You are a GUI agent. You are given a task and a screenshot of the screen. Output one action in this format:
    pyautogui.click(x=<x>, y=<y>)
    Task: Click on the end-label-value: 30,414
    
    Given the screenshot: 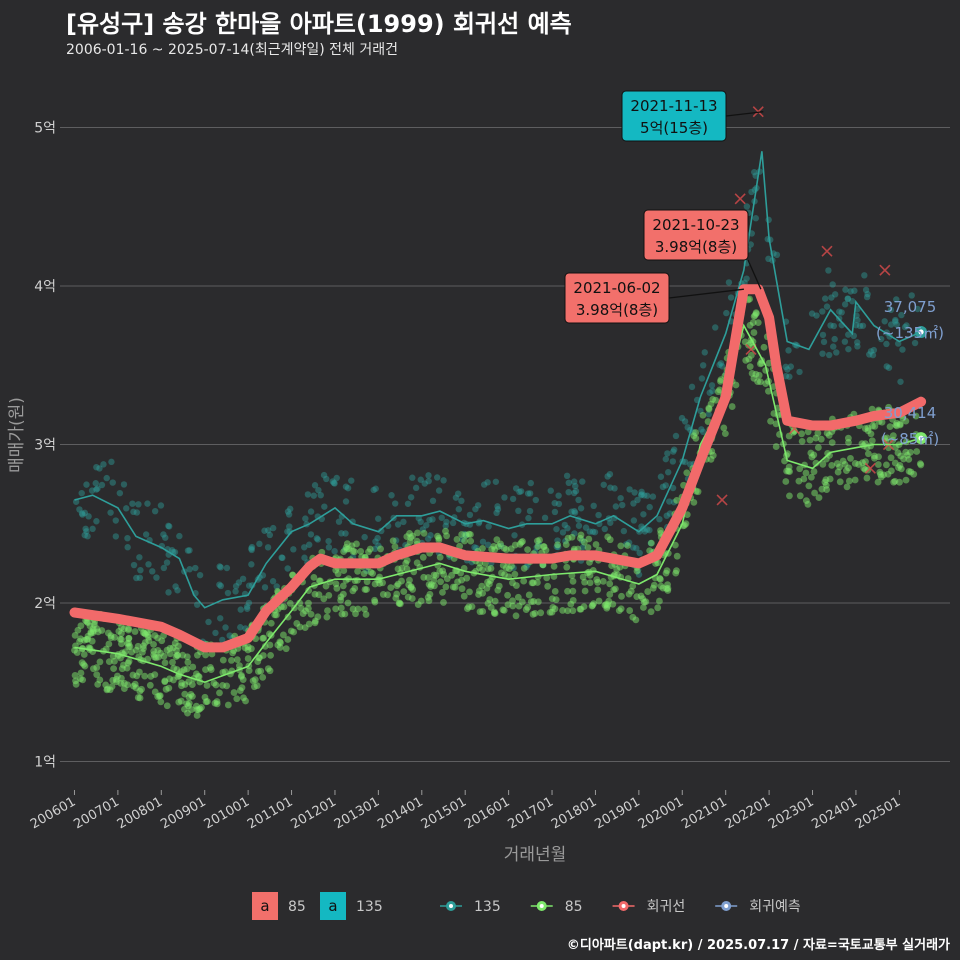 What is the action you would take?
    pyautogui.click(x=910, y=413)
    